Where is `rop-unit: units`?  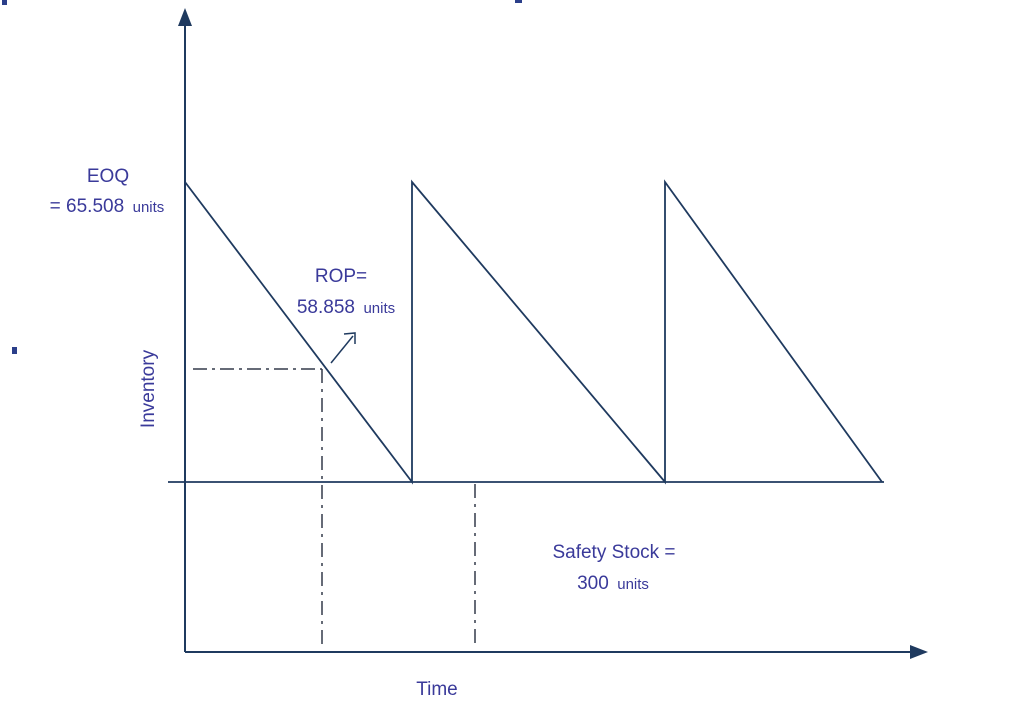 rop-unit: units is located at coordinates (379, 308).